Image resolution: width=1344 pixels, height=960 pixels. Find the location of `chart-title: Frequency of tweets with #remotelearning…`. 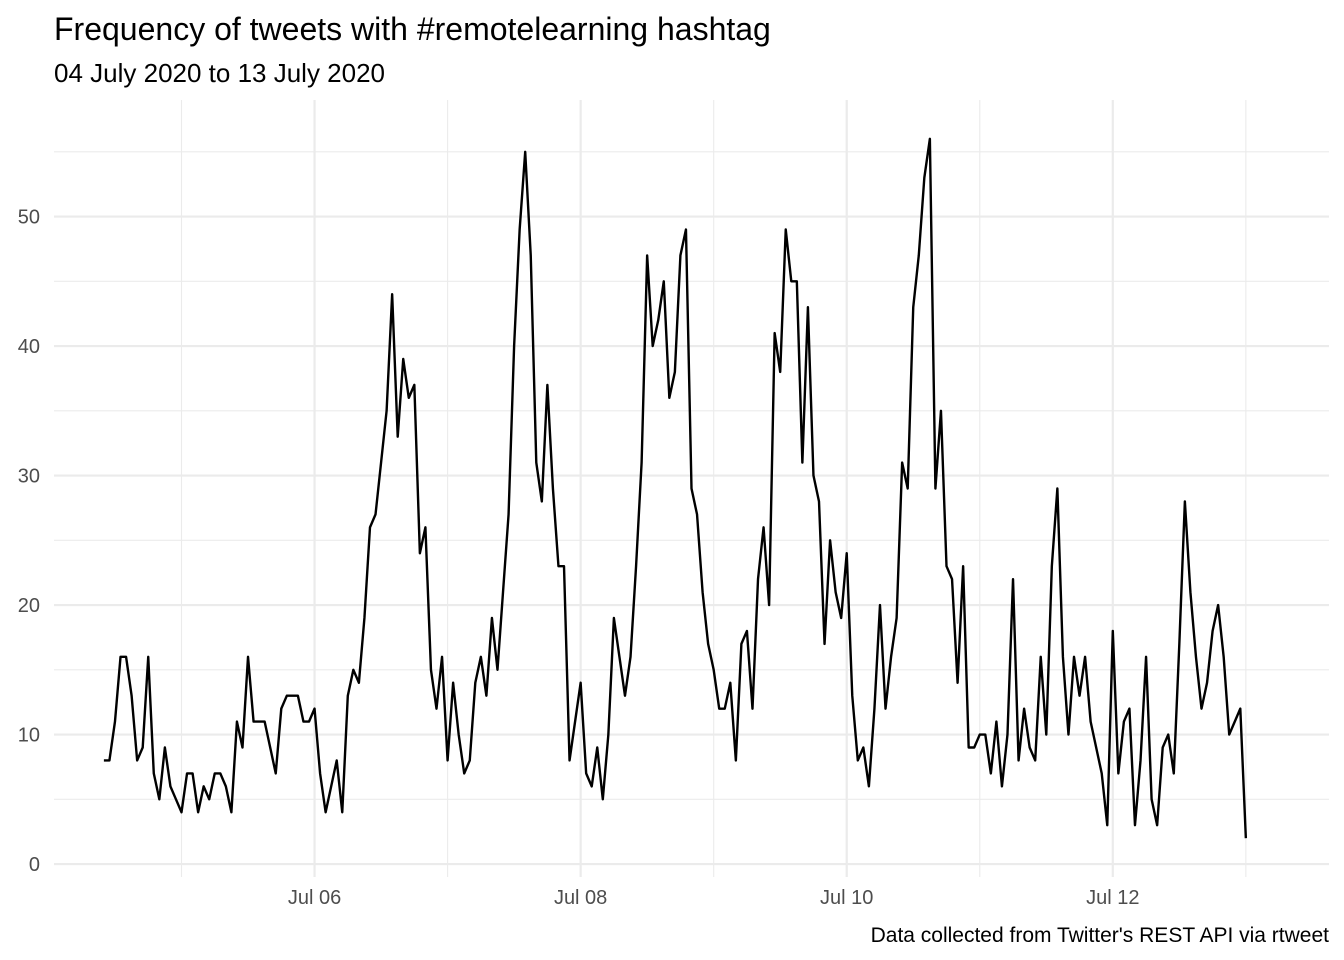

chart-title: Frequency of tweets with #remotelearning… is located at coordinates (412, 29).